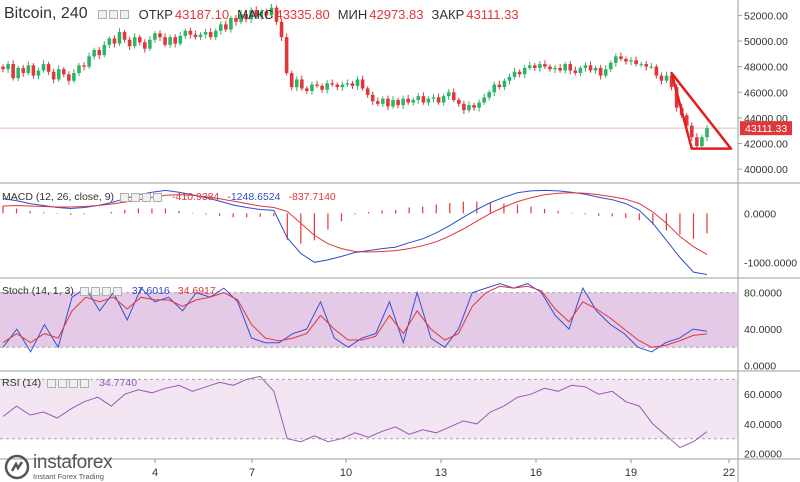 The width and height of the screenshot is (800, 482). What do you see at coordinates (150, 291) in the screenshot?
I see `stoch-k-value: 37.6016` at bounding box center [150, 291].